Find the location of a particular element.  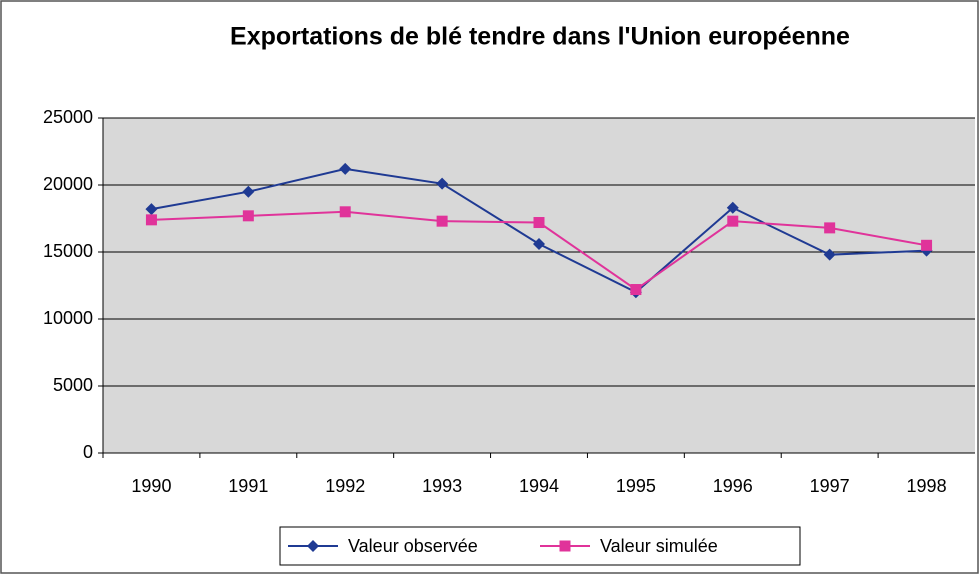

legend-label: Valeur simulée is located at coordinates (659, 546).